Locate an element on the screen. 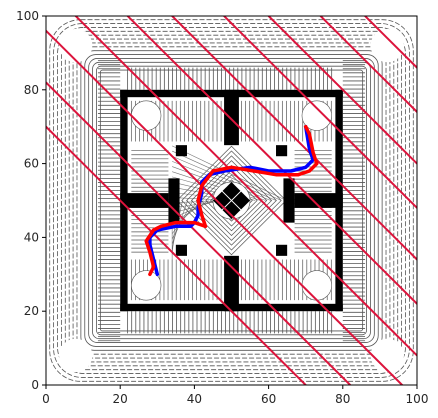 The width and height of the screenshot is (438, 418). x-tick-label: 20 is located at coordinates (120, 399).